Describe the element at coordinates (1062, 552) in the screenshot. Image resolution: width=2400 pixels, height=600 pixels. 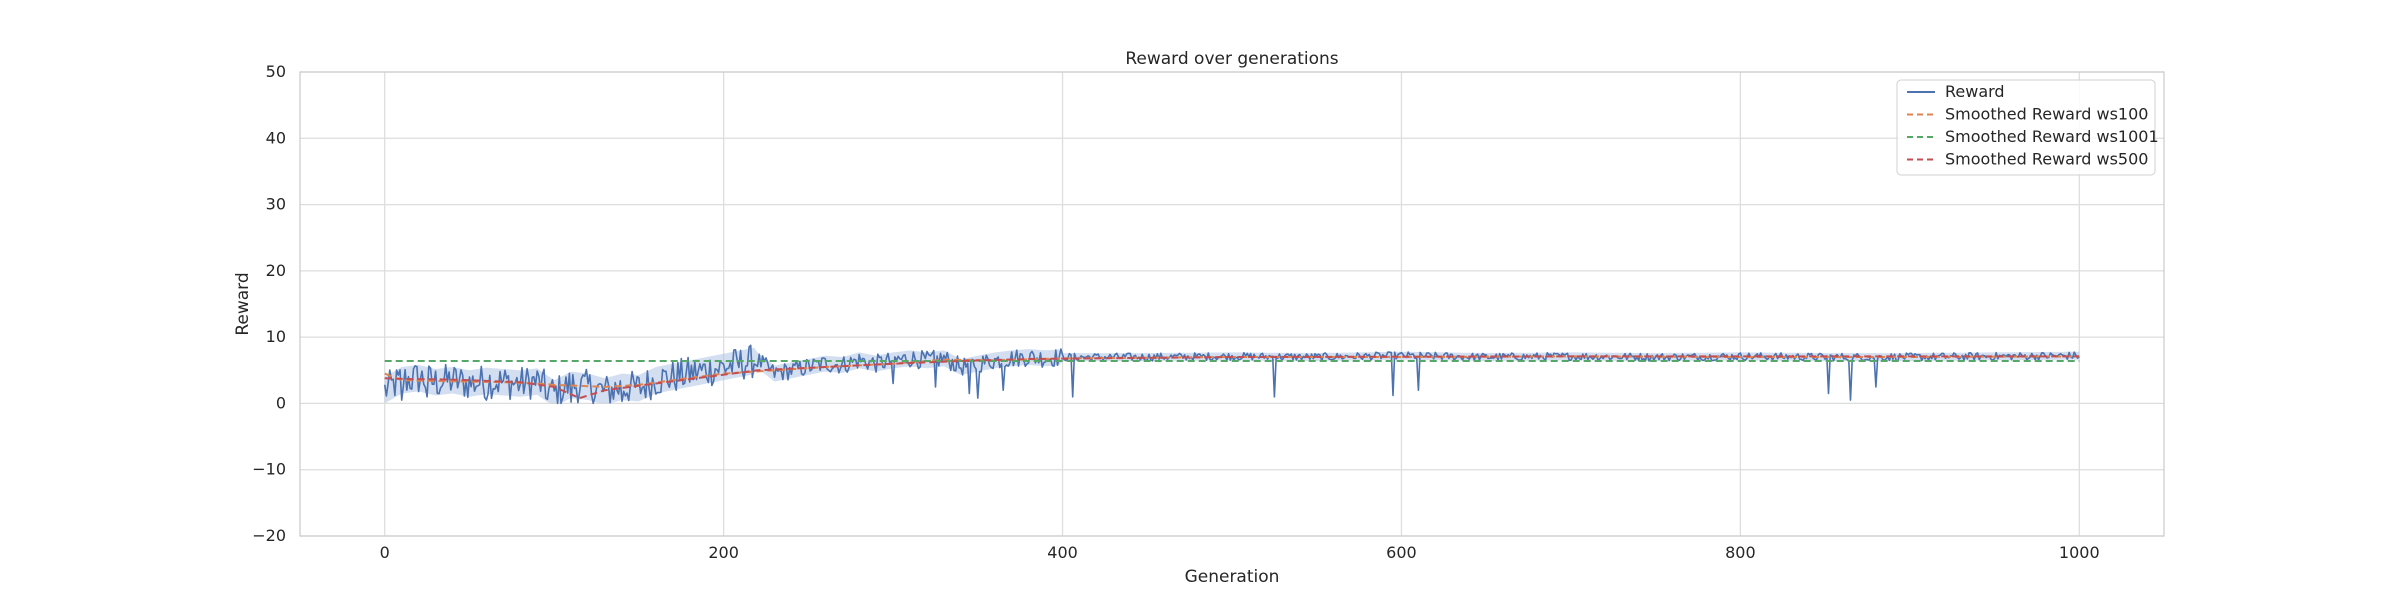
I see `x-tick-label: 400` at that location.